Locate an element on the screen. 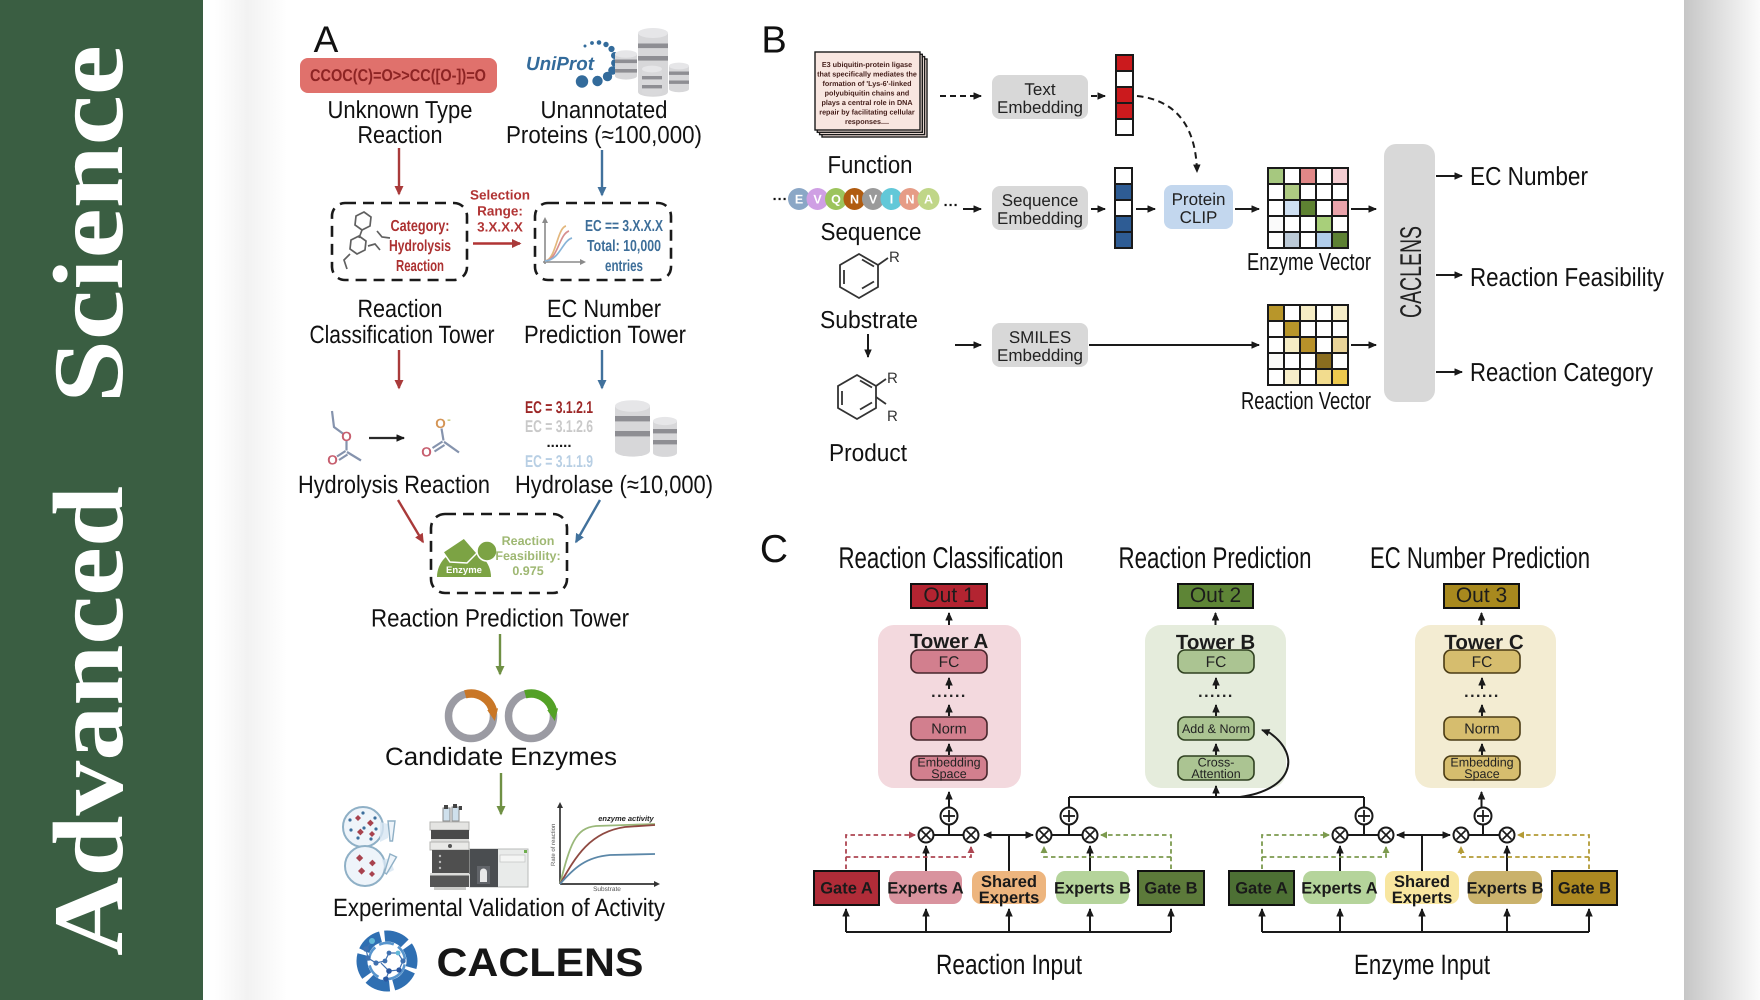 The height and width of the screenshot is (1000, 1760). svg-text: 0.975 is located at coordinates (527, 571).